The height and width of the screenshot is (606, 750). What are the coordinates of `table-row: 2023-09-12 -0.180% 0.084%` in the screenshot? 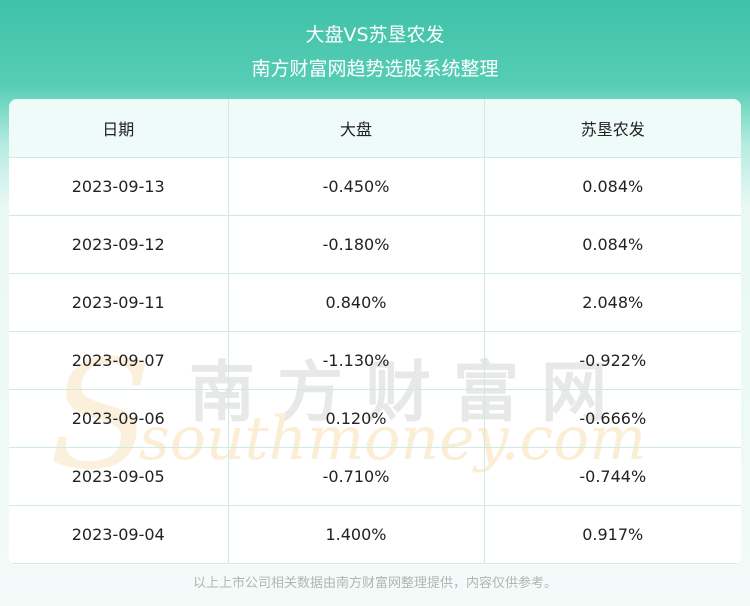 It's located at (375, 244).